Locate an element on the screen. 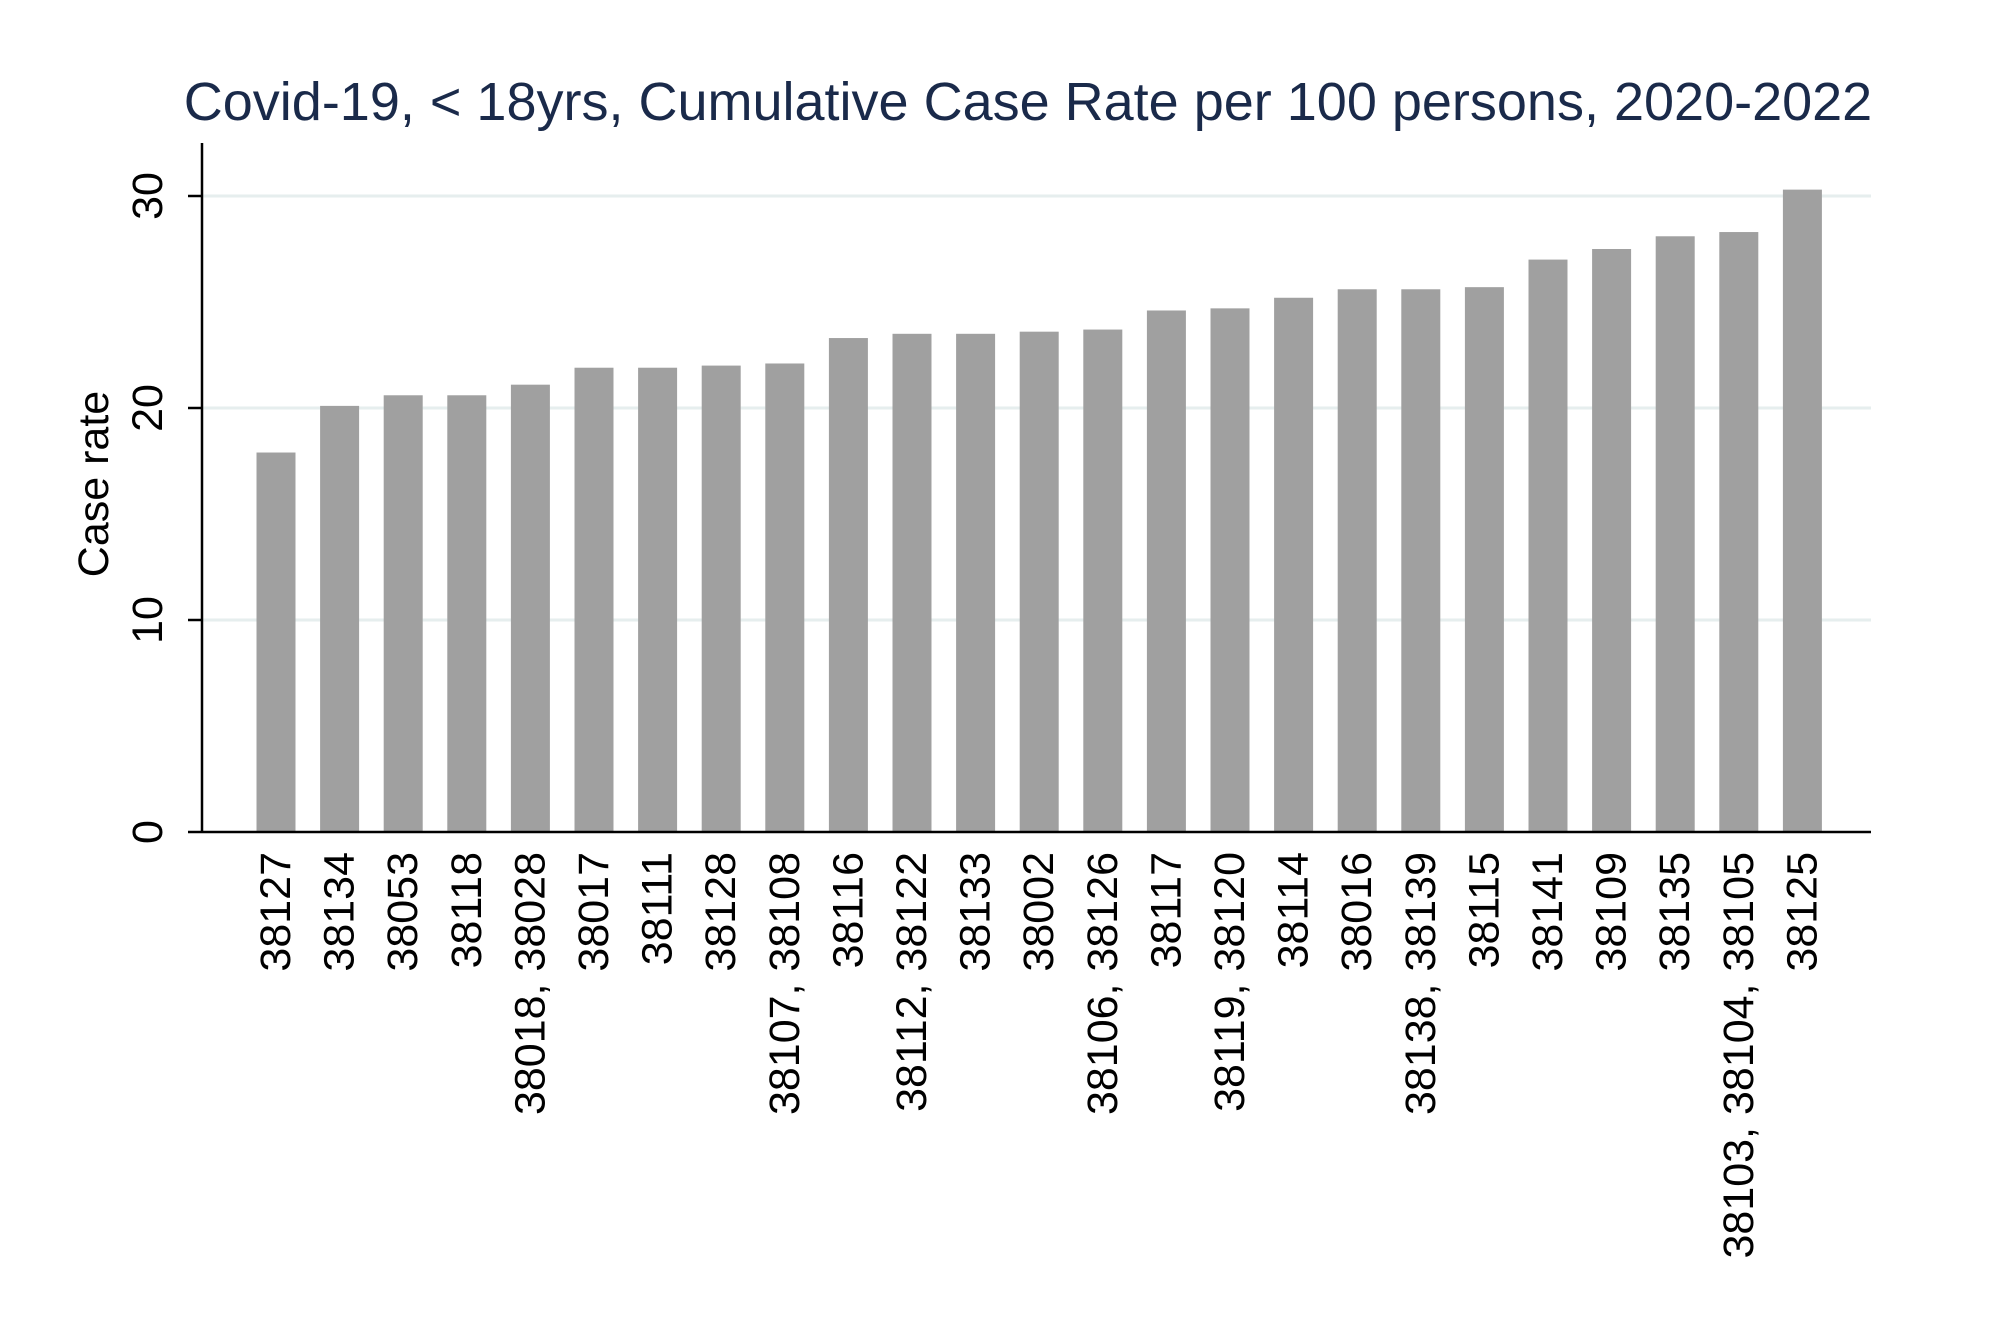 This screenshot has height=1330, width=2002. x-tick-label: 38133 is located at coordinates (976, 912).